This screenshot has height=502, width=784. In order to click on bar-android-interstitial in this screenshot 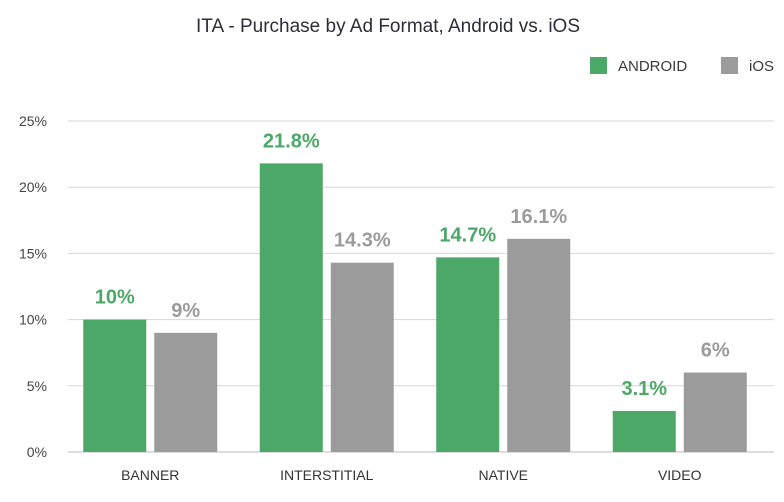, I will do `click(291, 308)`.